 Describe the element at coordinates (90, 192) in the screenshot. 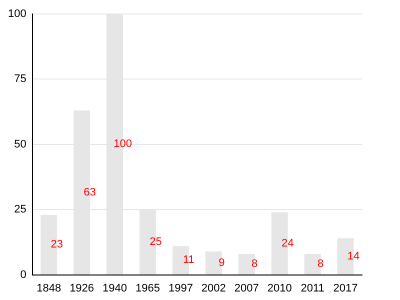

I see `data-label: 63` at that location.